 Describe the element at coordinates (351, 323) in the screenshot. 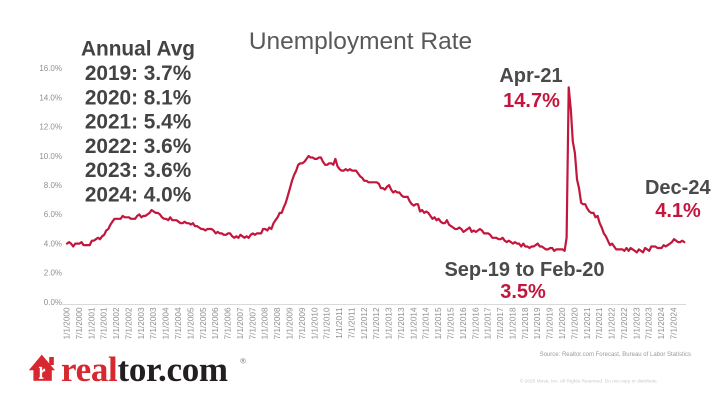

I see `svg-text: 7/1/2011` at that location.